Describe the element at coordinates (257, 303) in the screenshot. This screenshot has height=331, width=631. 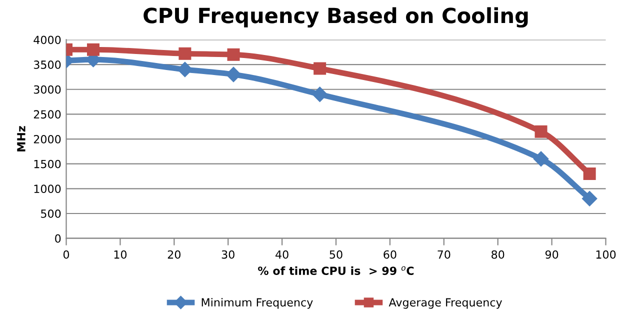
I see `legend-label: Minimum Frequency` at that location.